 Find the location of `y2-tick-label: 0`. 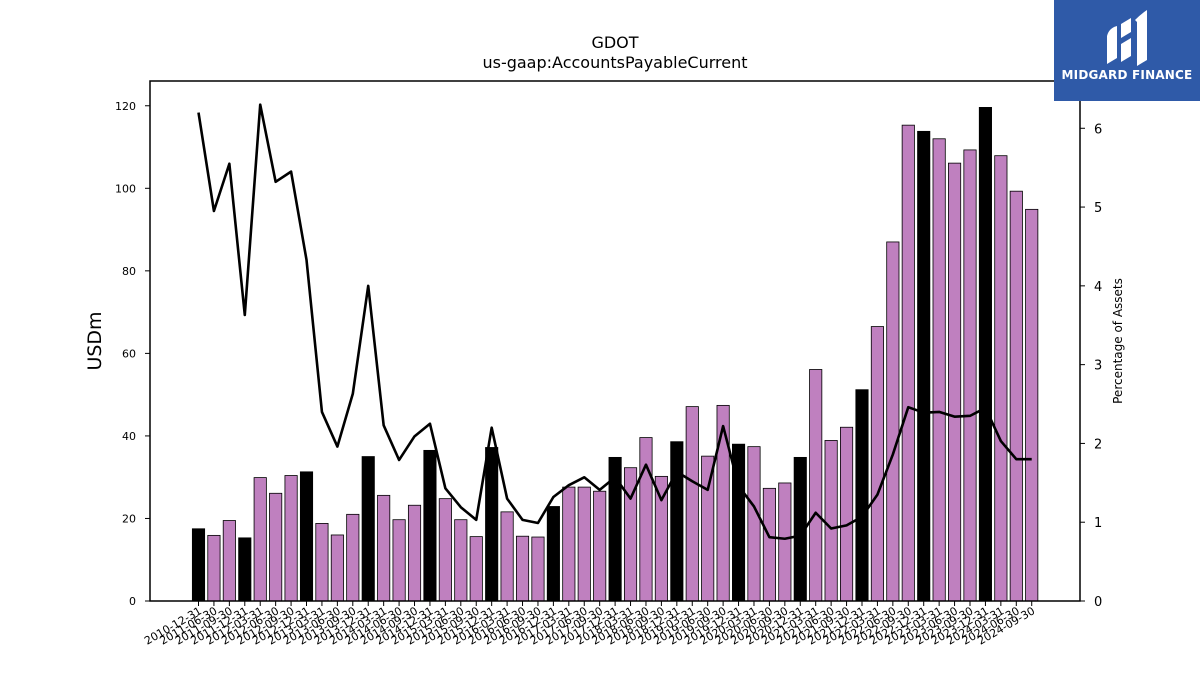

y2-tick-label: 0 is located at coordinates (1098, 602).